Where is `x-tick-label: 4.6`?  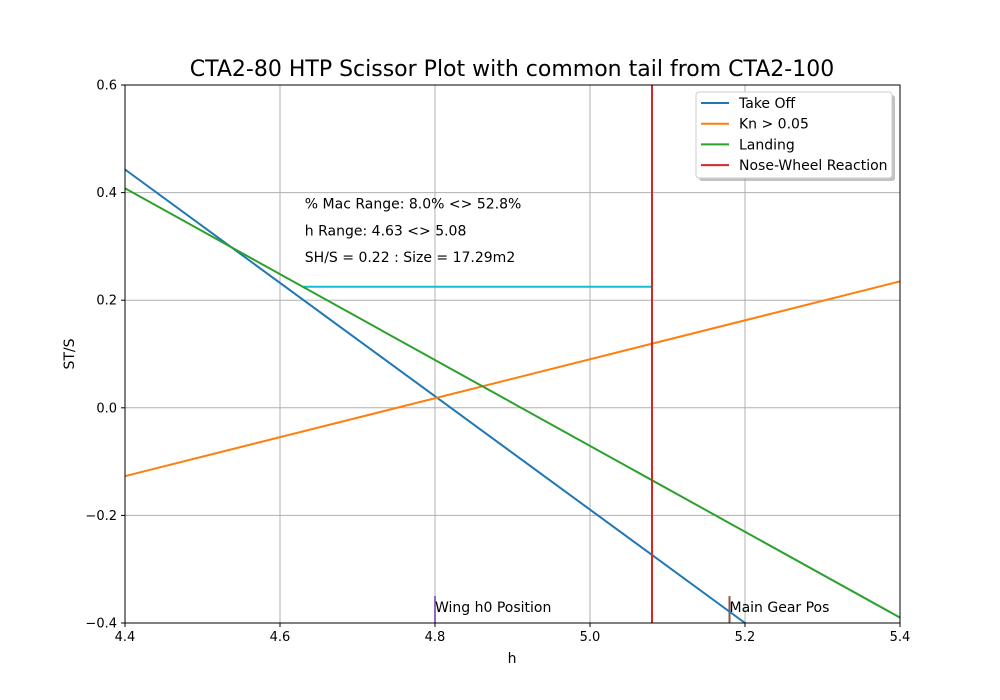
x-tick-label: 4.6 is located at coordinates (280, 637).